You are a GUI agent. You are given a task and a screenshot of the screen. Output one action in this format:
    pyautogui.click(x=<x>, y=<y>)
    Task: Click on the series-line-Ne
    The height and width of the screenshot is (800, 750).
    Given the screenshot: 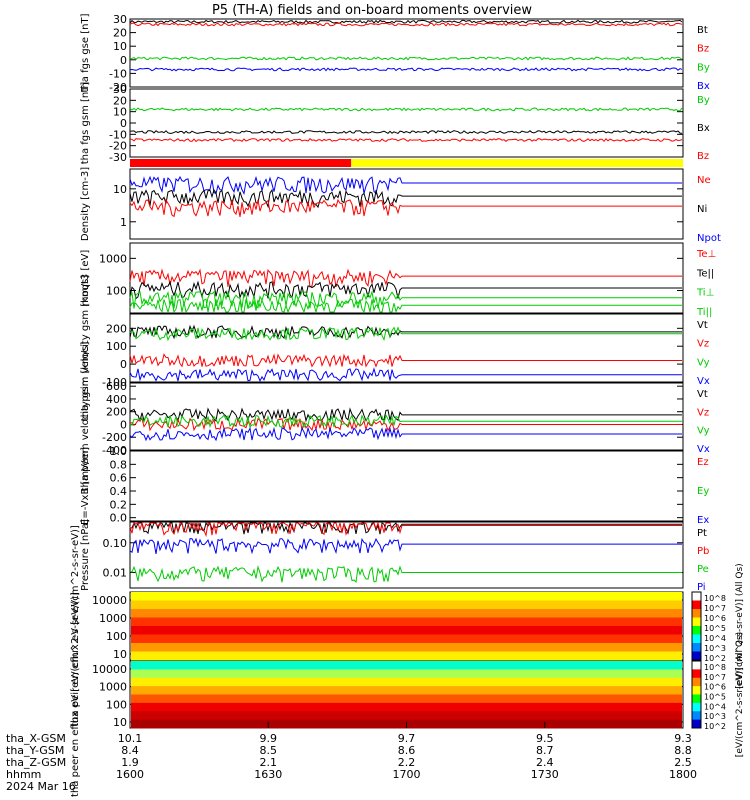 What is the action you would take?
    pyautogui.click(x=405, y=208)
    